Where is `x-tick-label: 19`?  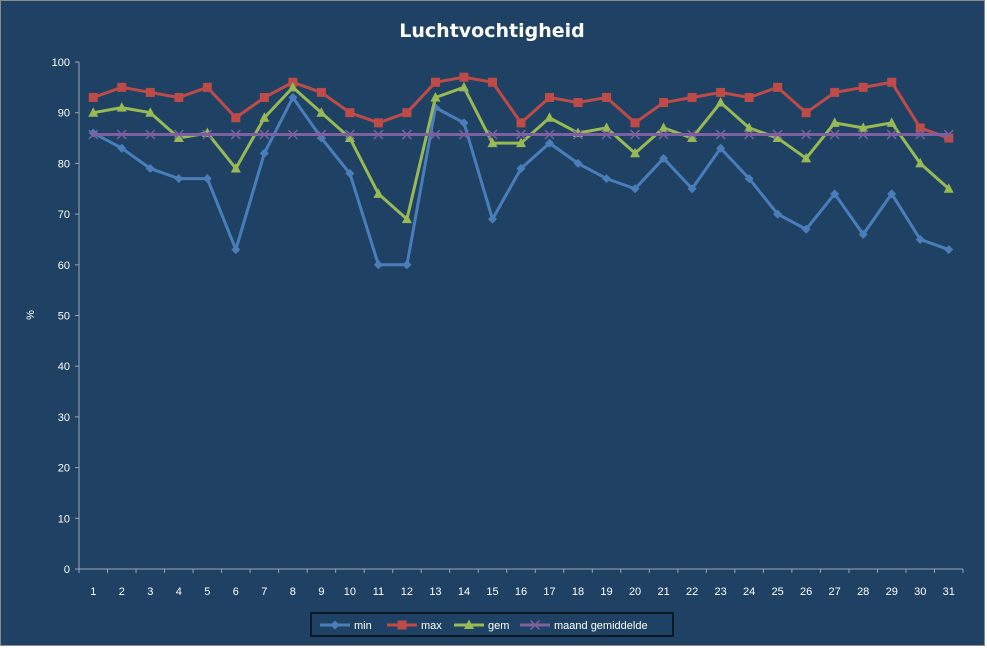
x-tick-label: 19 is located at coordinates (606, 592).